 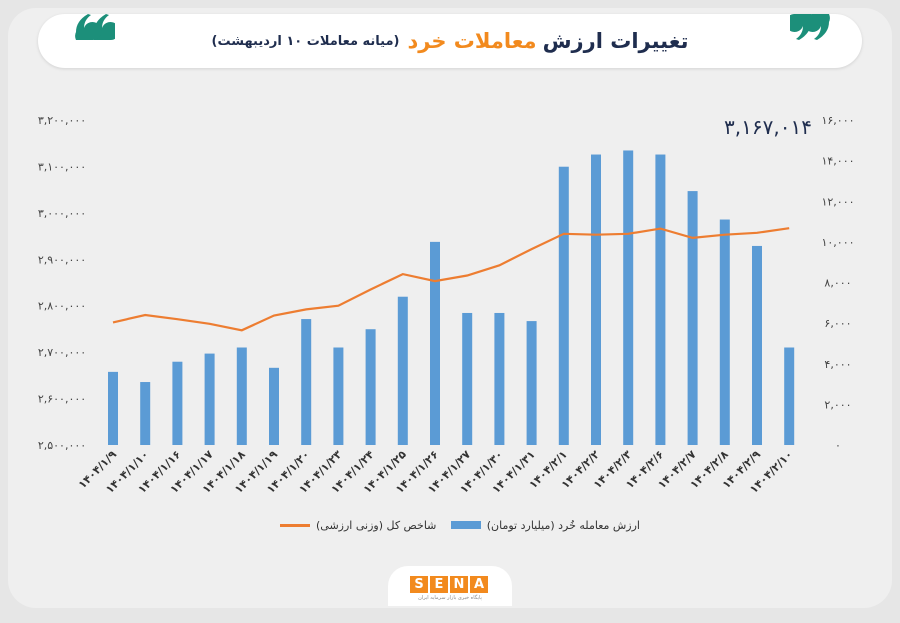 I want to click on quote-close-icon, so click(x=95, y=27).